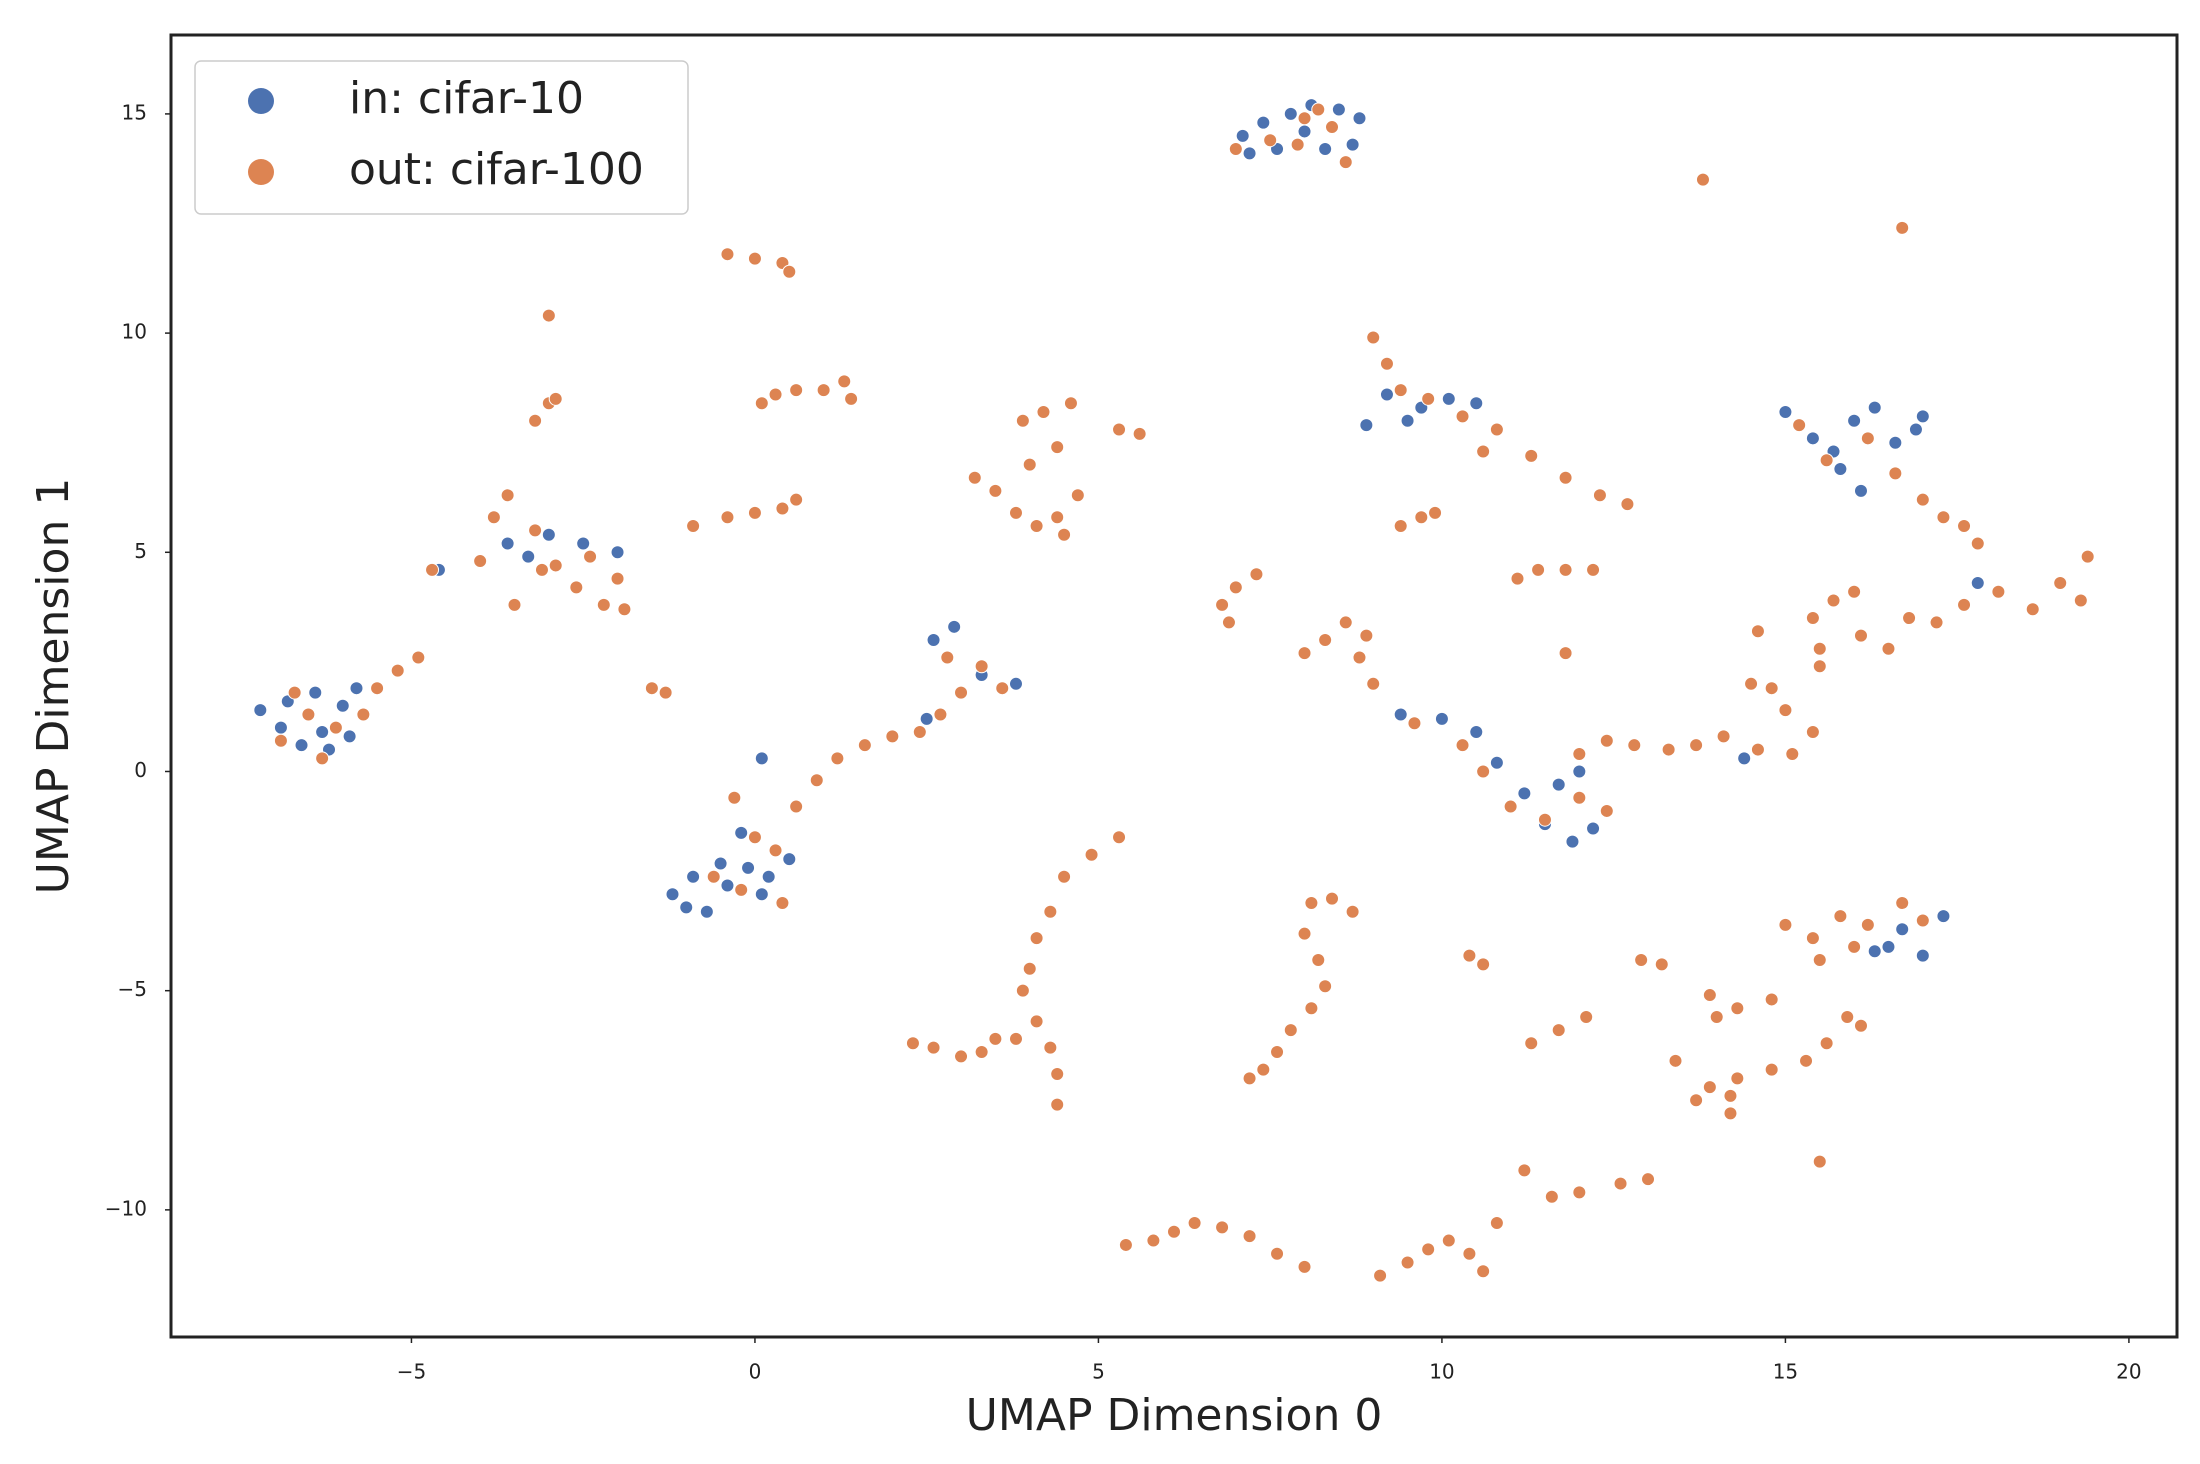  What do you see at coordinates (411, 1372) in the screenshot?
I see `x-tick-label: −5` at bounding box center [411, 1372].